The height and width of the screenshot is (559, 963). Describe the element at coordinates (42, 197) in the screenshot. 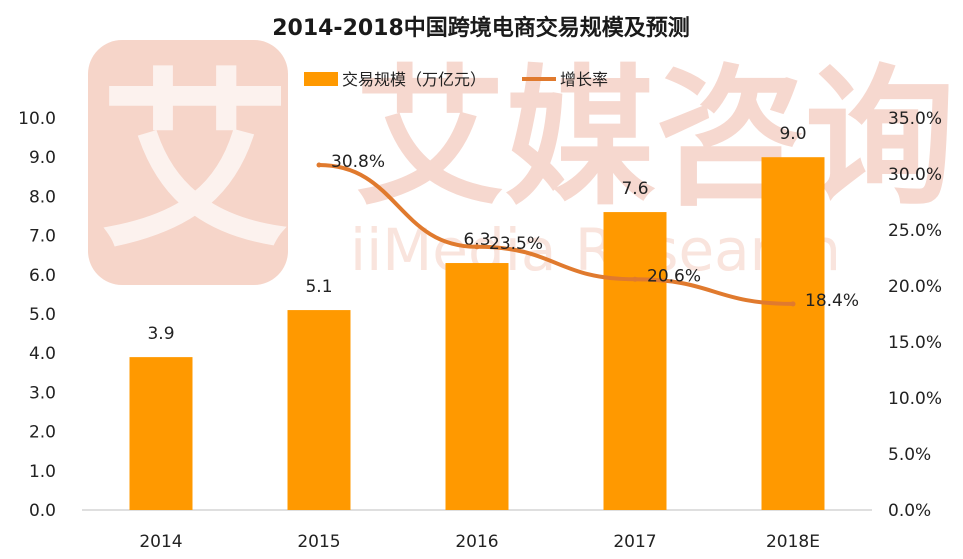

I see `y-left-tick-label: 8.0` at that location.